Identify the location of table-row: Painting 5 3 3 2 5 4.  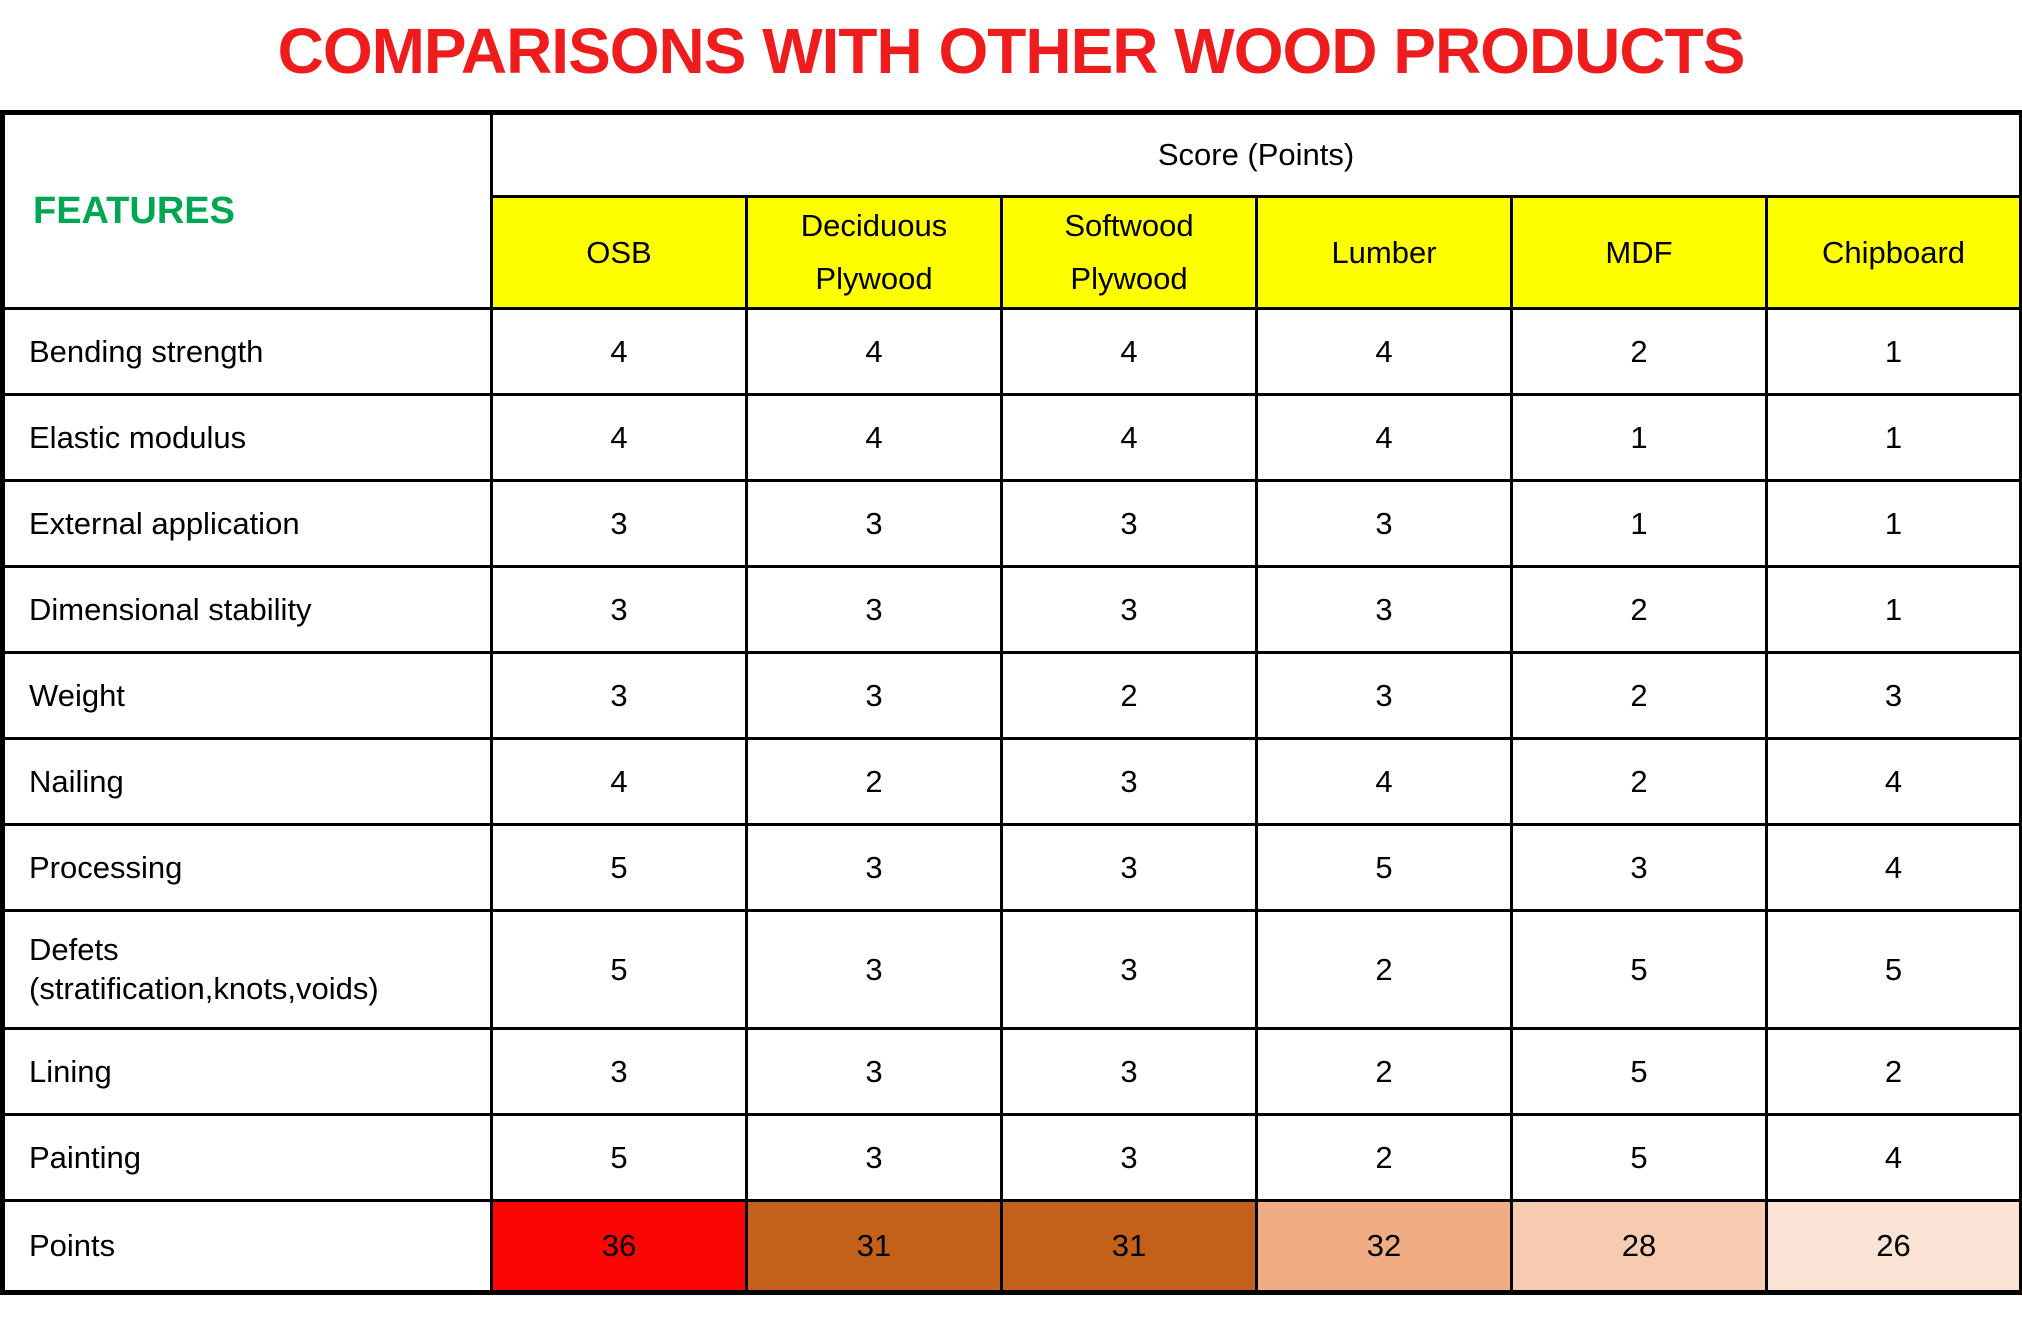
(1011, 1158).